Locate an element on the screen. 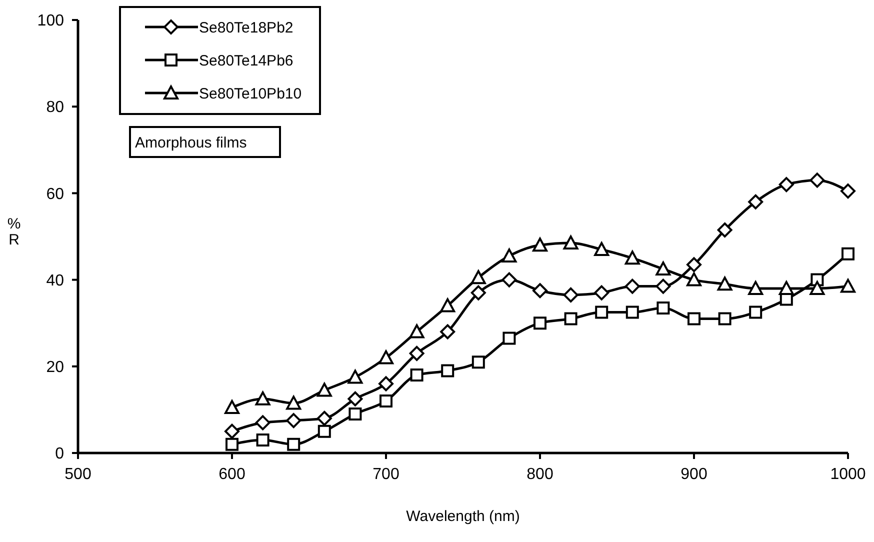 This screenshot has height=542, width=874. x-tick-label: 600 is located at coordinates (232, 474).